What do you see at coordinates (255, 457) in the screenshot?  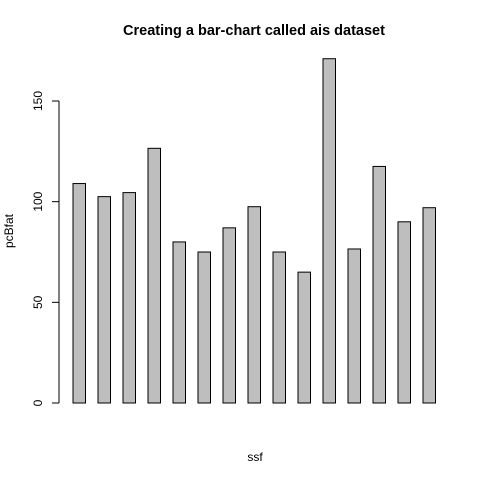 I see `x-axis-label: ssf` at bounding box center [255, 457].